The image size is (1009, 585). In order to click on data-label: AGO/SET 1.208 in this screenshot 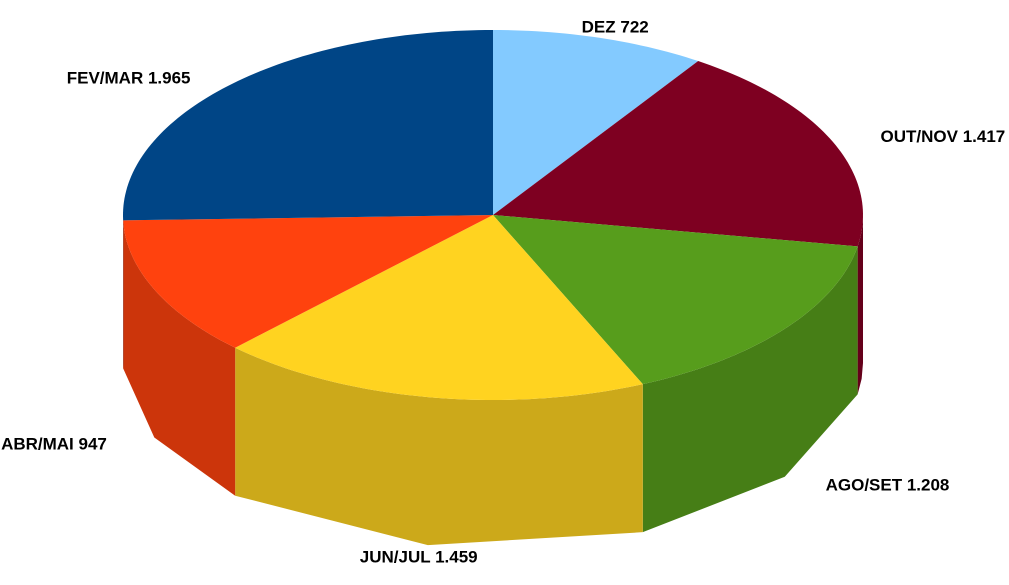, I will do `click(888, 485)`.